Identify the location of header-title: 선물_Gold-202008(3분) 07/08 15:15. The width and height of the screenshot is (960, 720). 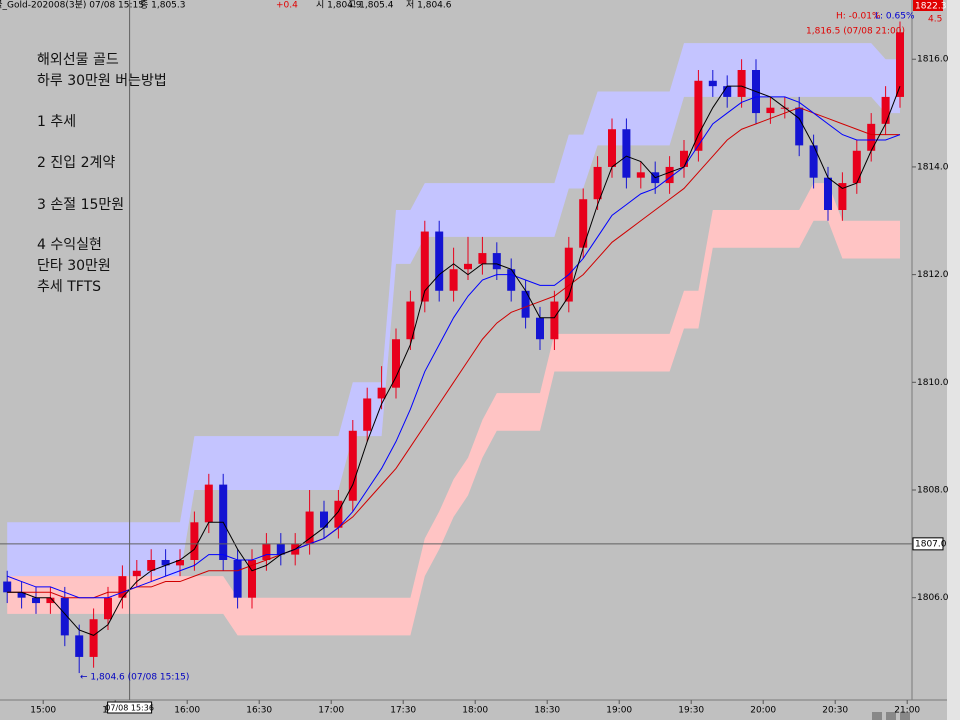
(72, 5).